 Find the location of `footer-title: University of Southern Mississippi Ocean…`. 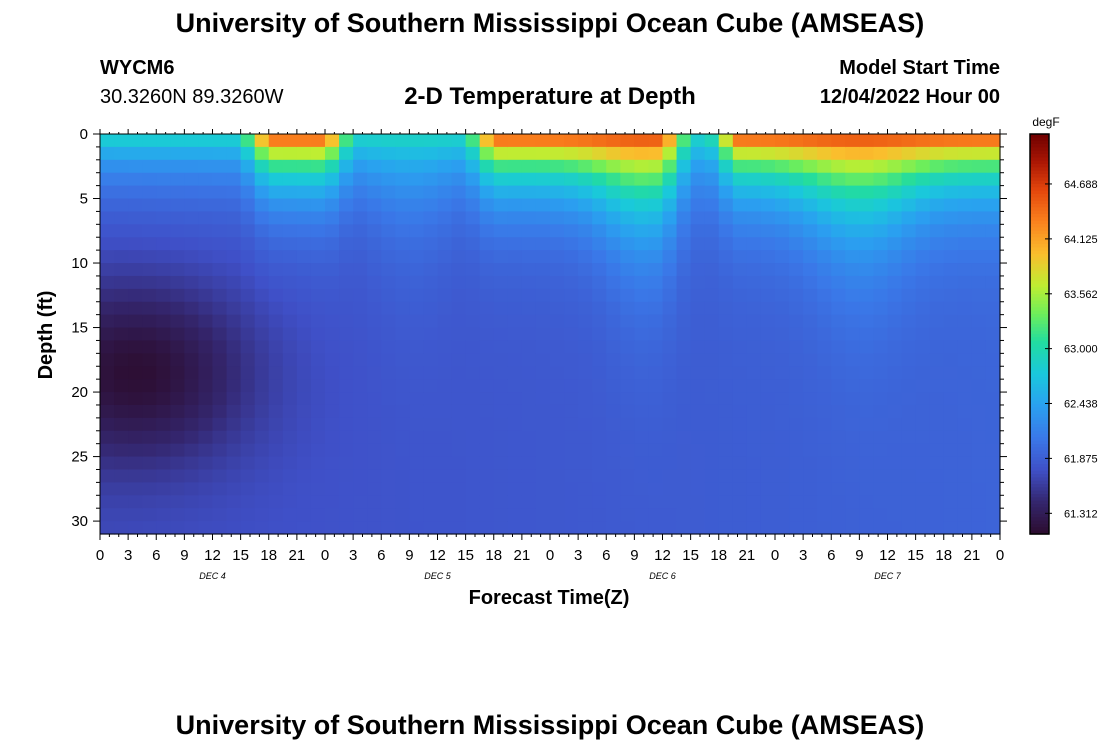

footer-title: University of Southern Mississippi Ocean… is located at coordinates (550, 725).